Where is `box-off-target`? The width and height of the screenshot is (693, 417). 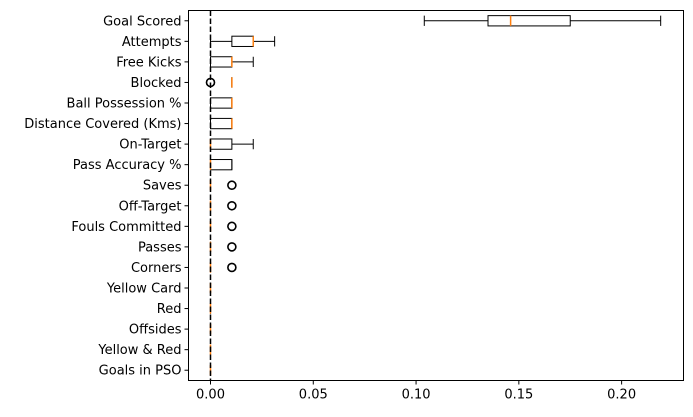 box-off-target is located at coordinates (223, 205).